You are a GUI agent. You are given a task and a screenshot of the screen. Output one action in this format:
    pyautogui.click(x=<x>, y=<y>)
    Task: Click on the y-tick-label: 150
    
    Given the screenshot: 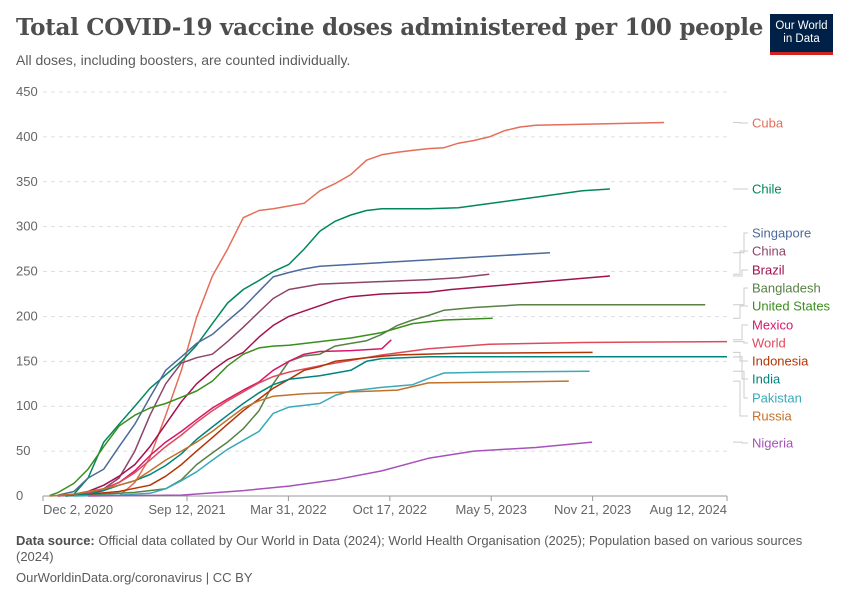 What is the action you would take?
    pyautogui.click(x=27, y=360)
    